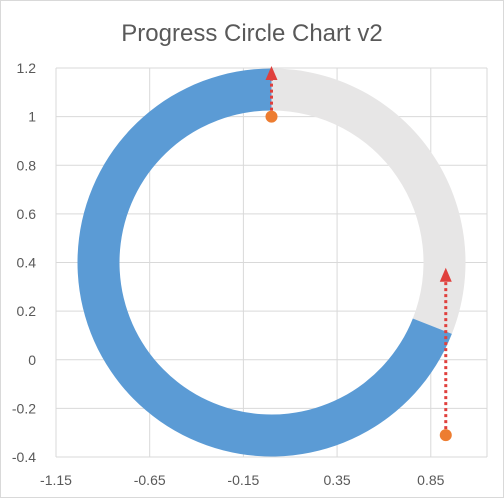 This screenshot has width=504, height=498. What do you see at coordinates (27, 68) in the screenshot?
I see `y-tick-label: 1.2` at bounding box center [27, 68].